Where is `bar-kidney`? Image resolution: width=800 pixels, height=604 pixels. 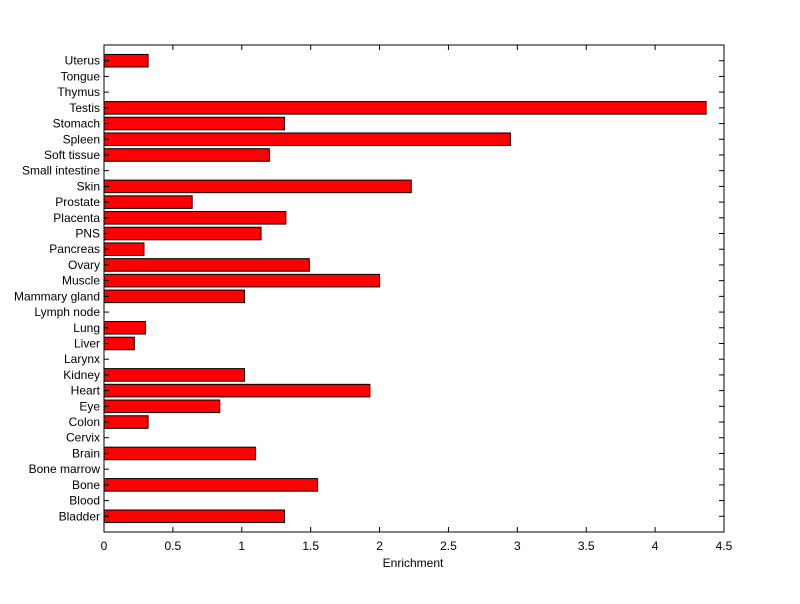
bar-kidney is located at coordinates (174, 375).